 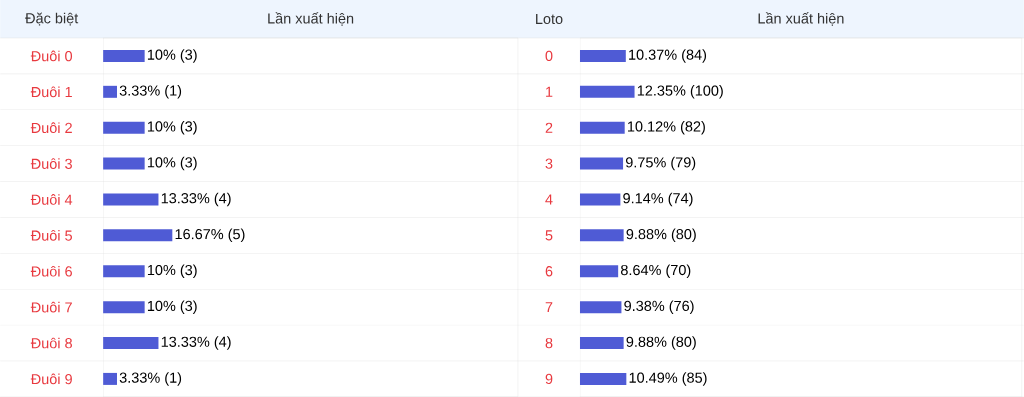 What do you see at coordinates (51, 271) in the screenshot?
I see `y-tick-label: Đuôi 6` at bounding box center [51, 271].